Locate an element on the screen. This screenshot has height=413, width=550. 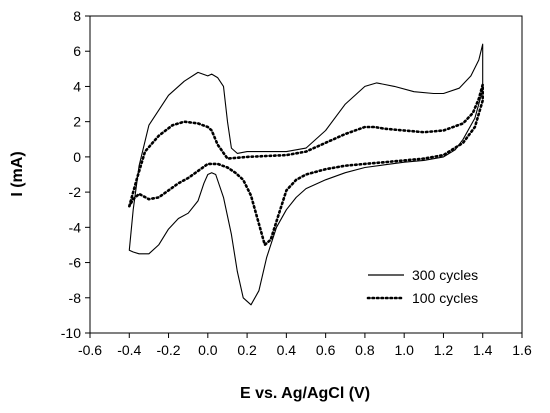
y-axis-title: I (mA) is located at coordinates (17, 173).